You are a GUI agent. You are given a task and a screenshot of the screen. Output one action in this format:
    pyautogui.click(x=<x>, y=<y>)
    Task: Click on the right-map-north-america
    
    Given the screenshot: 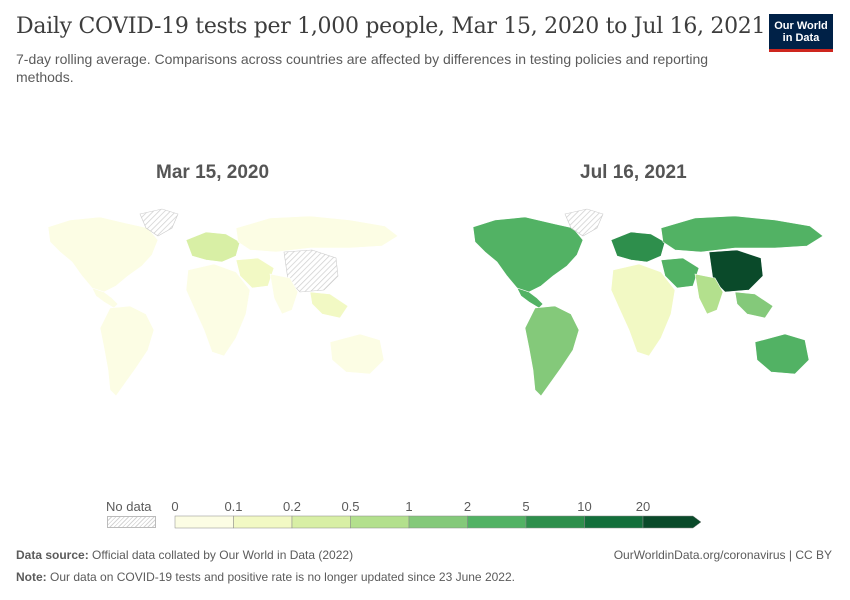 What is the action you would take?
    pyautogui.click(x=528, y=254)
    